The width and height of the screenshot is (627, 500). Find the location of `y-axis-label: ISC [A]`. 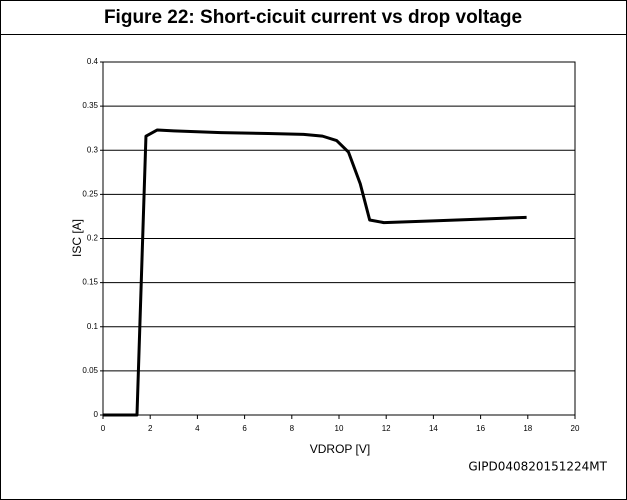

y-axis-label: ISC [A] is located at coordinates (77, 238).